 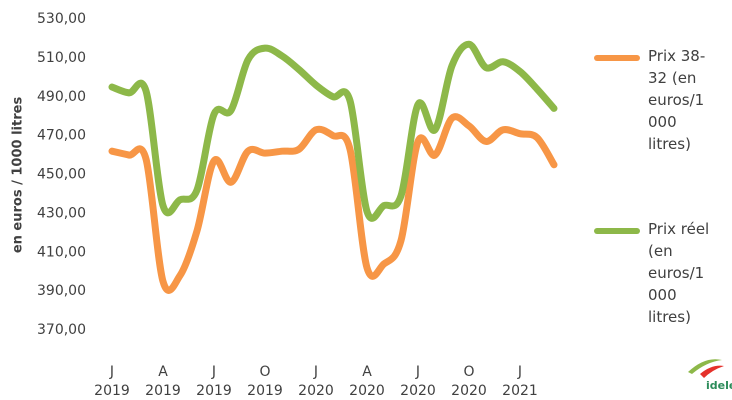 What do you see at coordinates (61, 252) in the screenshot?
I see `y-tick-label: 410,00` at bounding box center [61, 252].